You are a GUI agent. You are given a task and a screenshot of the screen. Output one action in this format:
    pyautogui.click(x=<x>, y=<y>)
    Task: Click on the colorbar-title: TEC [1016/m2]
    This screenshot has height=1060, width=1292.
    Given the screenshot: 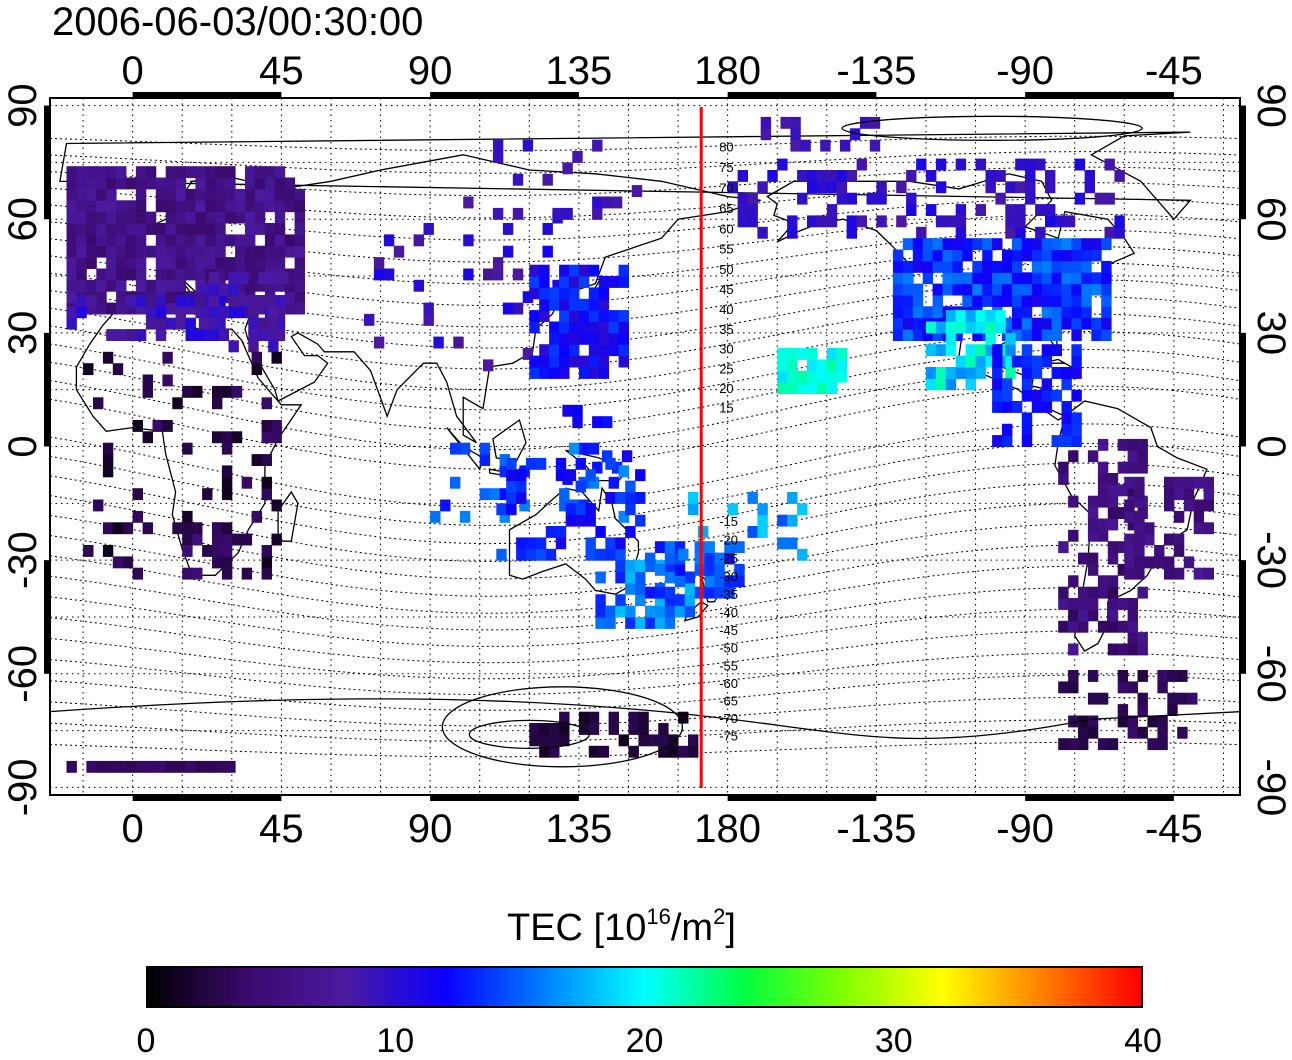 What is the action you would take?
    pyautogui.click(x=621, y=928)
    